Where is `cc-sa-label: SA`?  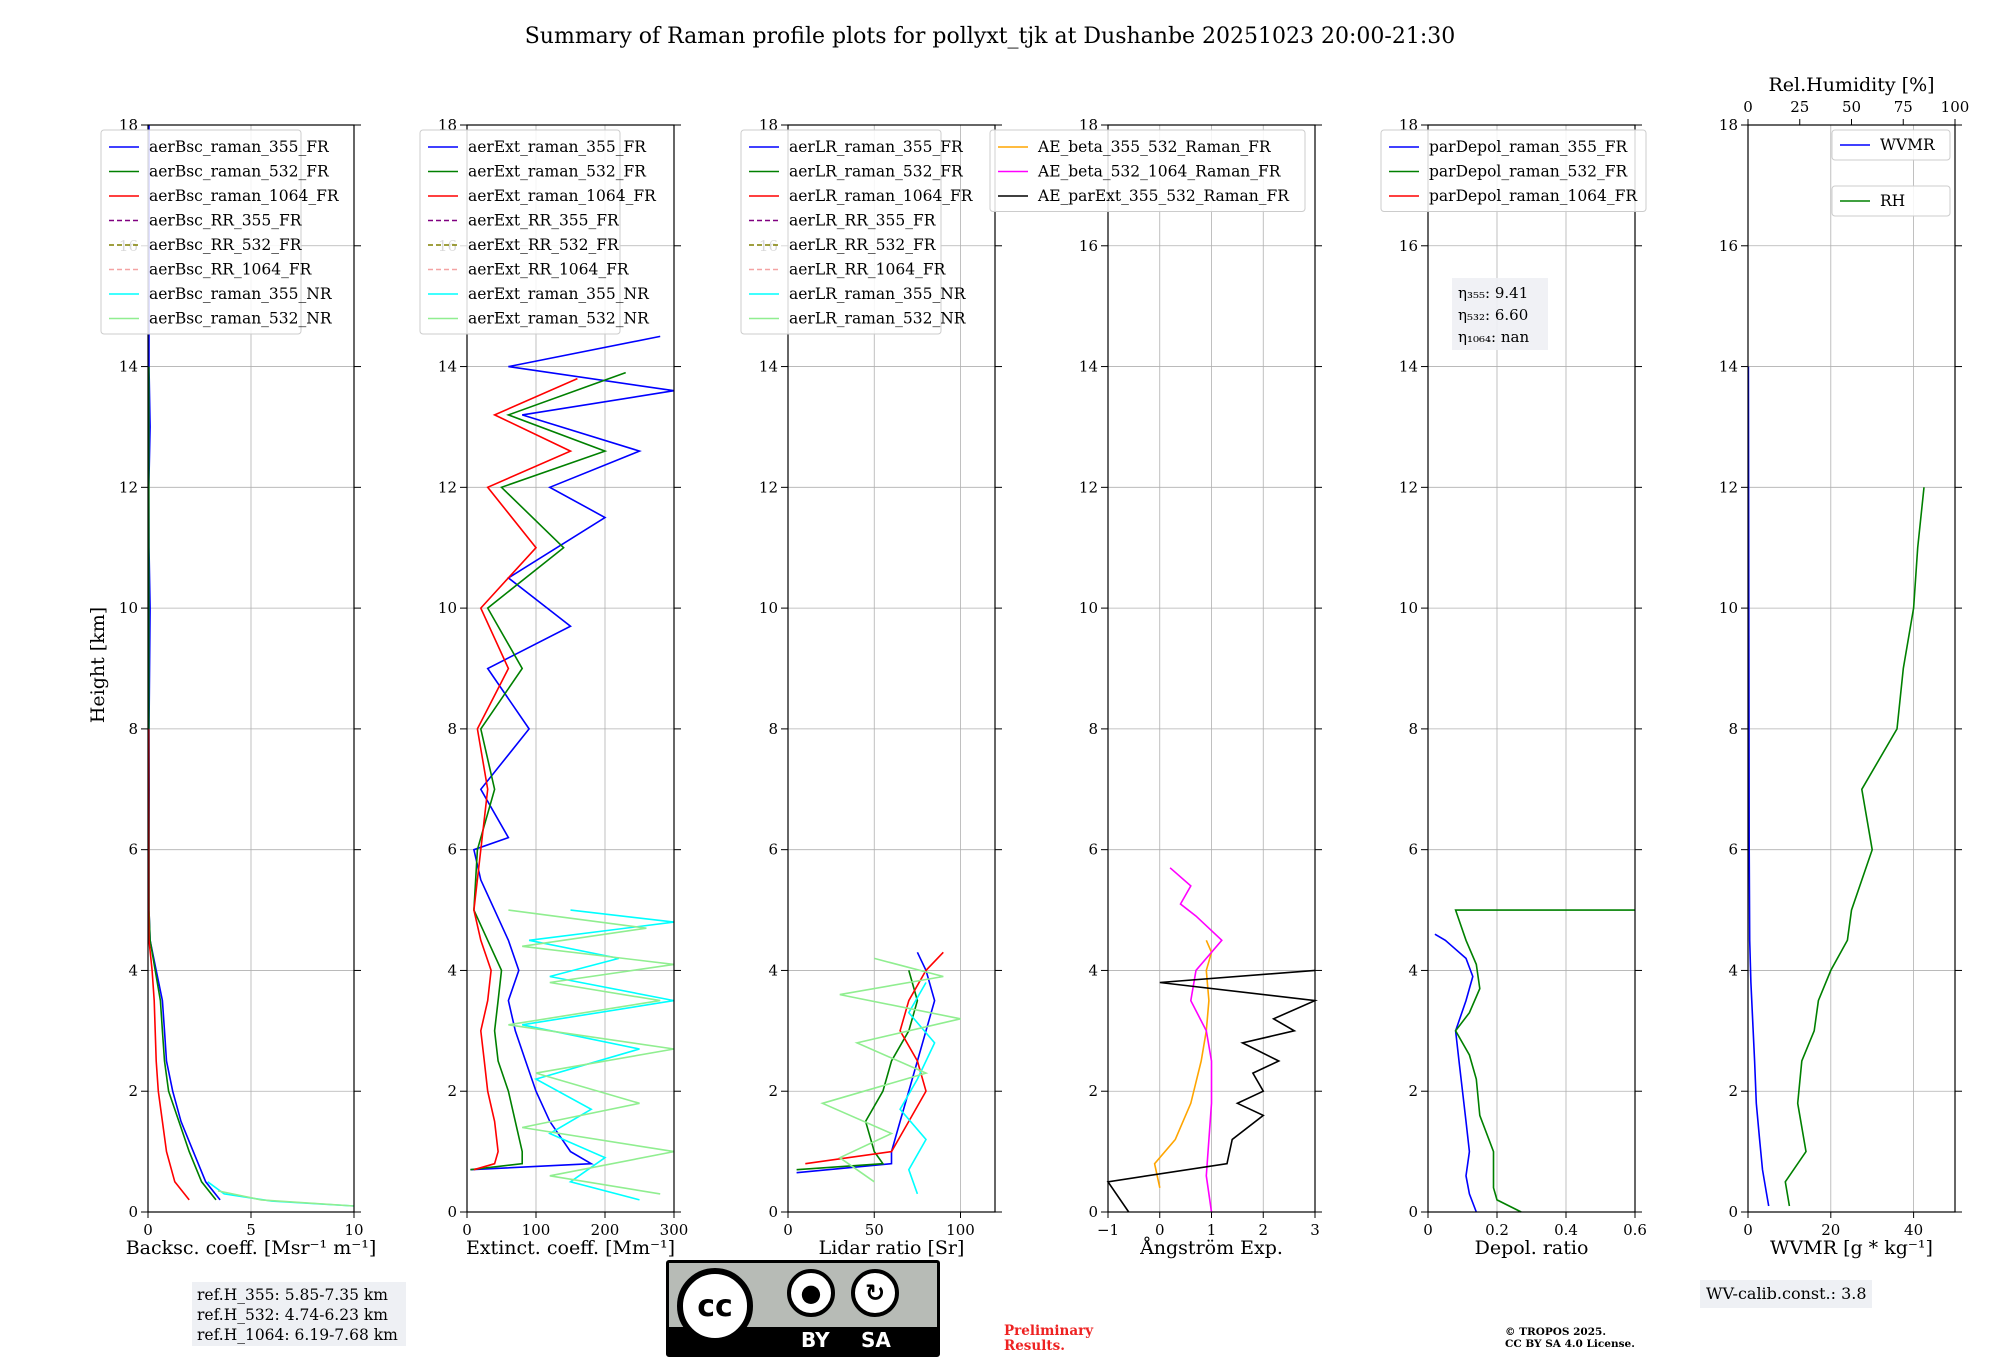
cc-sa-label: SA is located at coordinates (876, 1340).